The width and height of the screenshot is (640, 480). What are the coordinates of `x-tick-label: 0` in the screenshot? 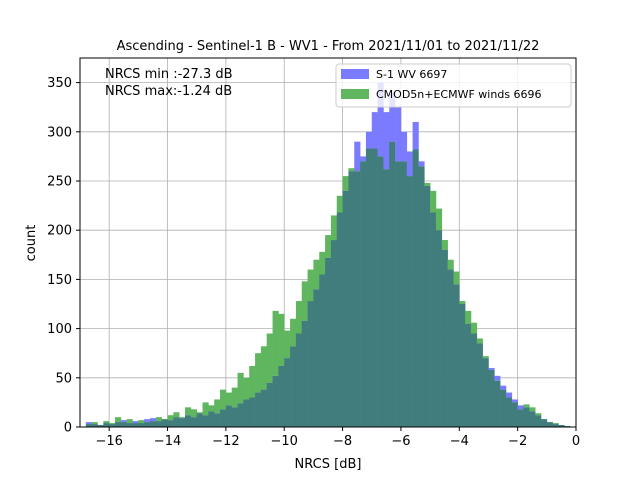 It's located at (576, 441).